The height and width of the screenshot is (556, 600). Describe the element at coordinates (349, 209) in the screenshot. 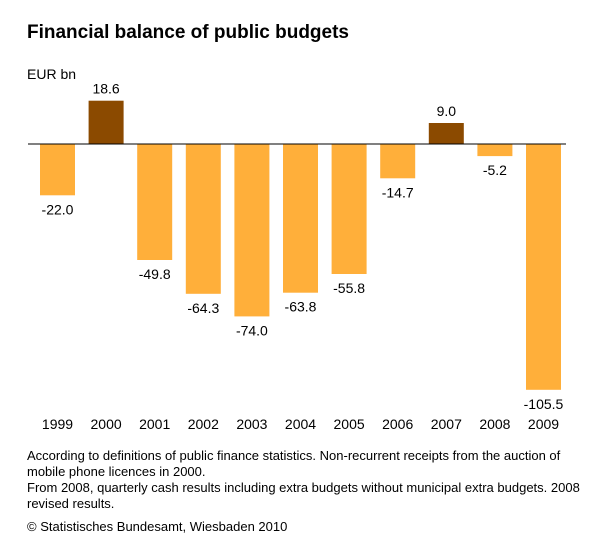

I see `bar-2005` at that location.